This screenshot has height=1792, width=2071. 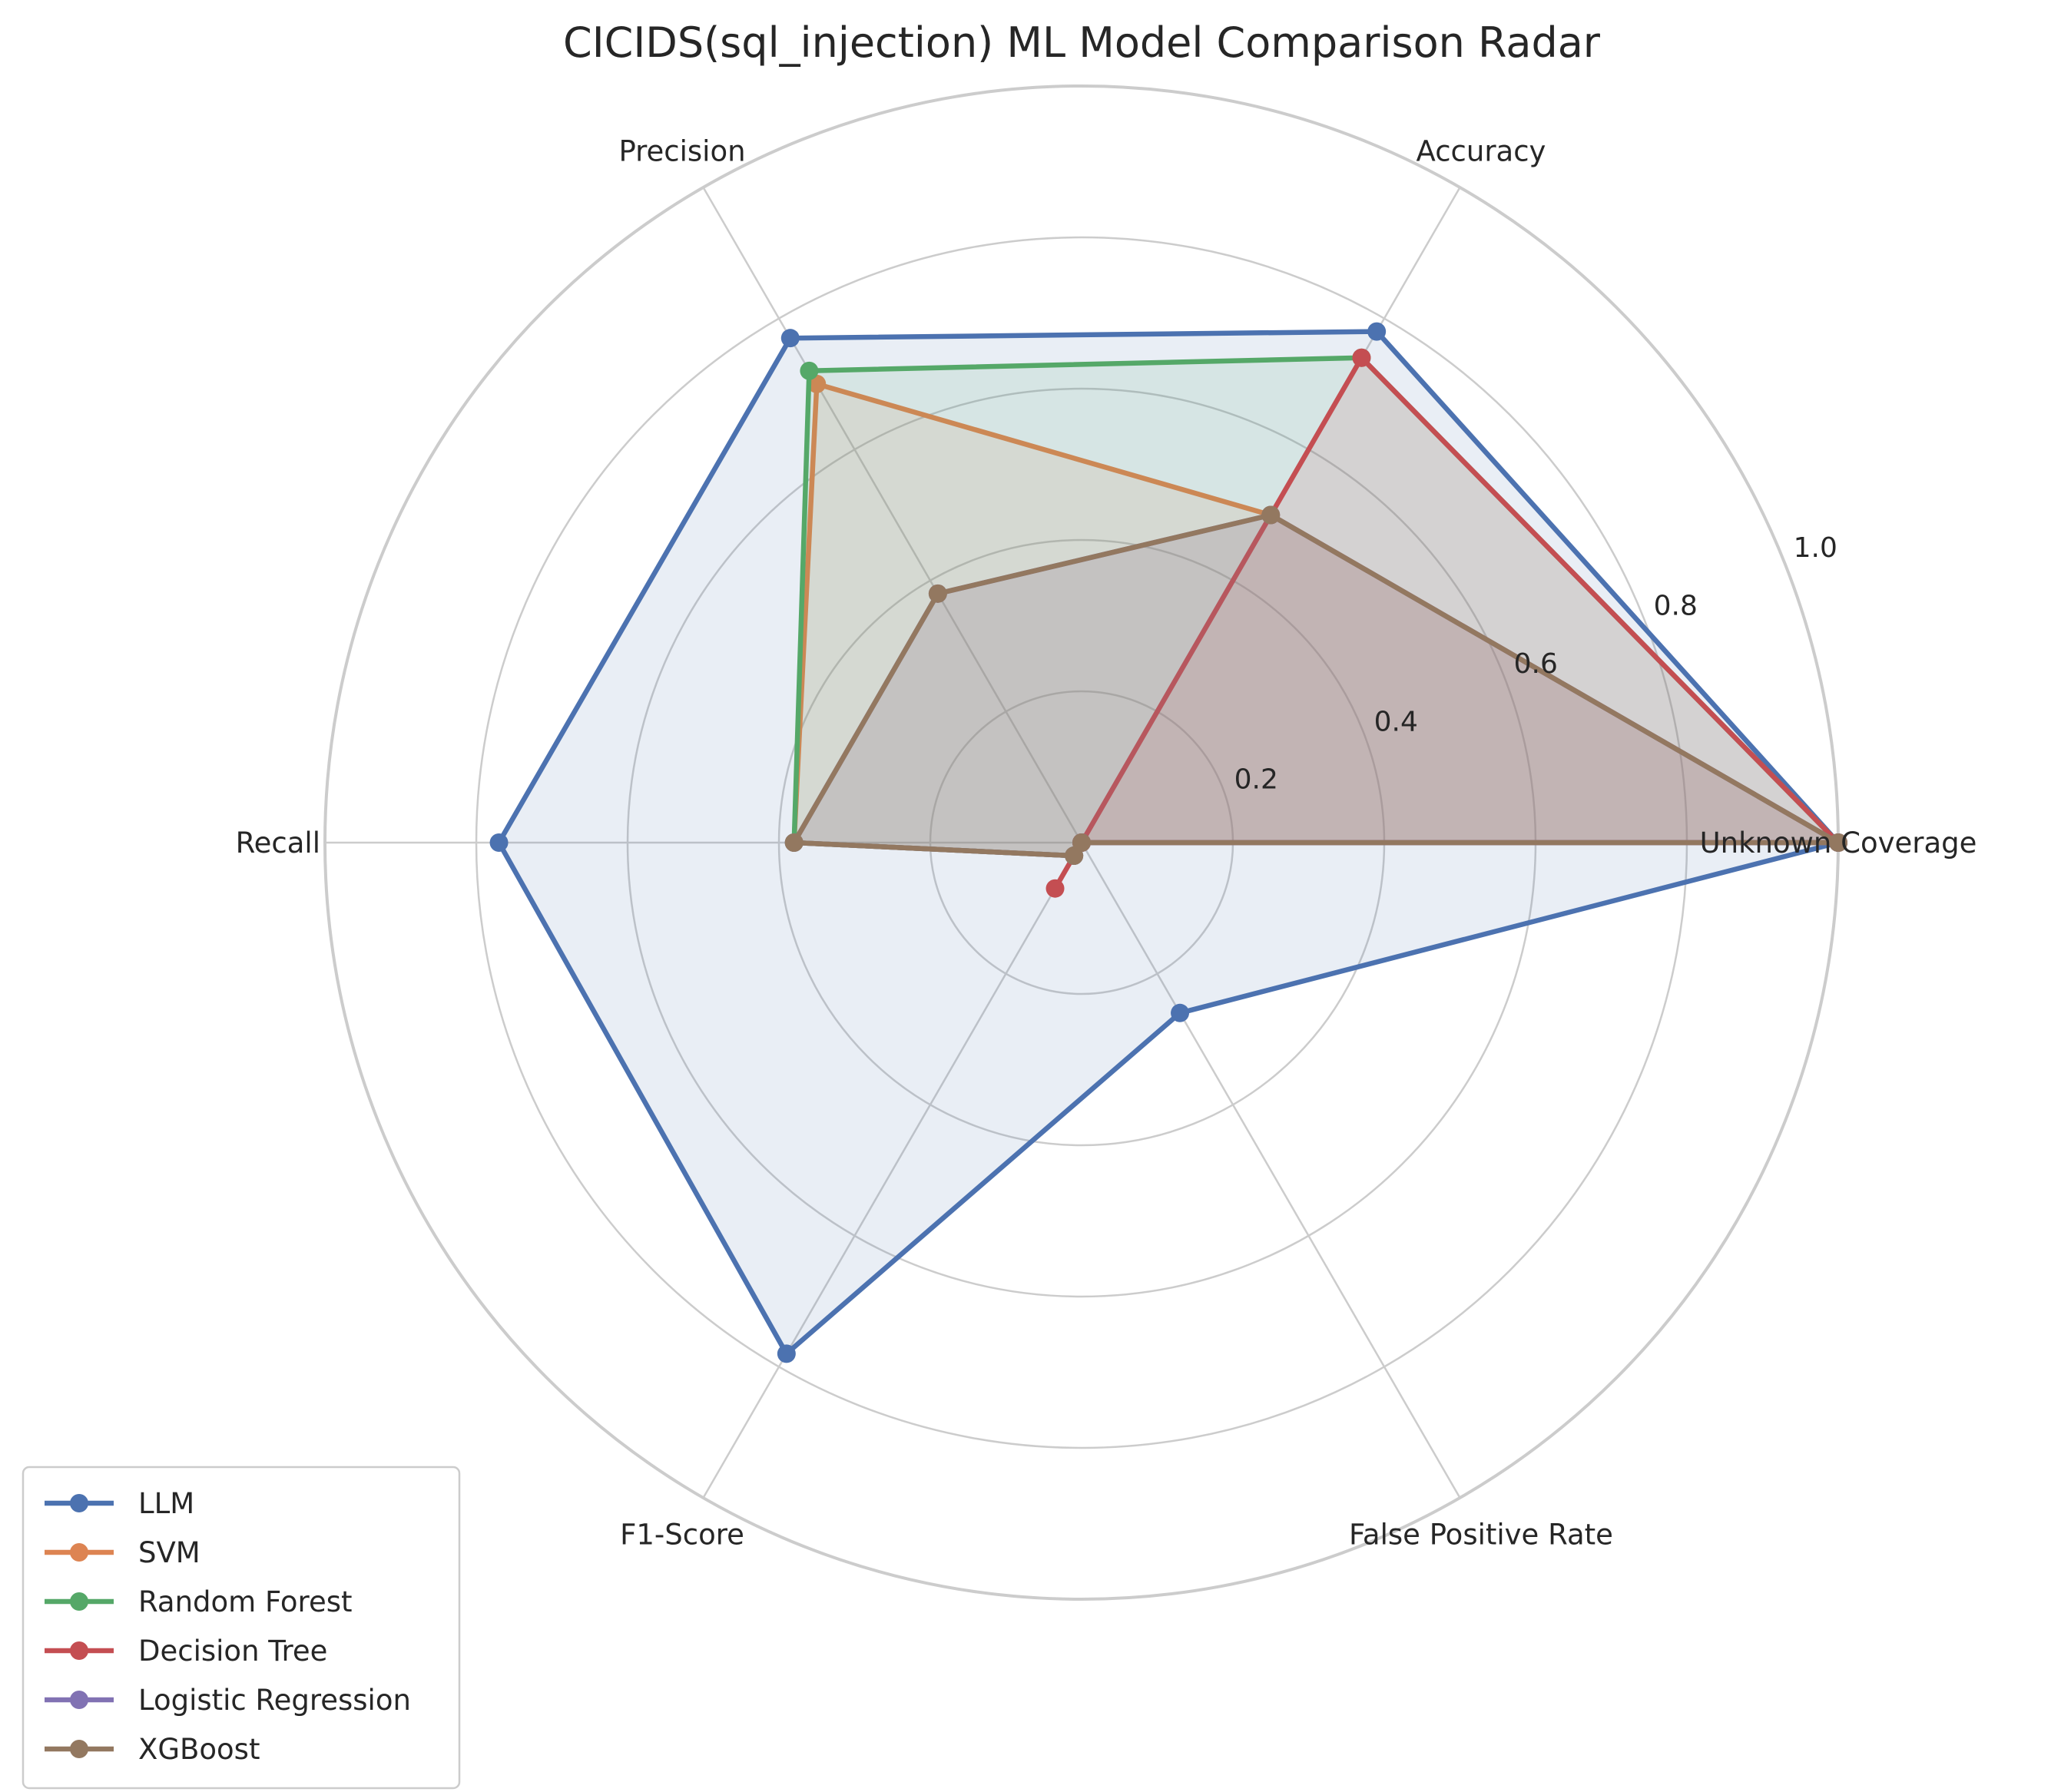 I want to click on data-point-xgboost-accuracy, so click(x=1271, y=515).